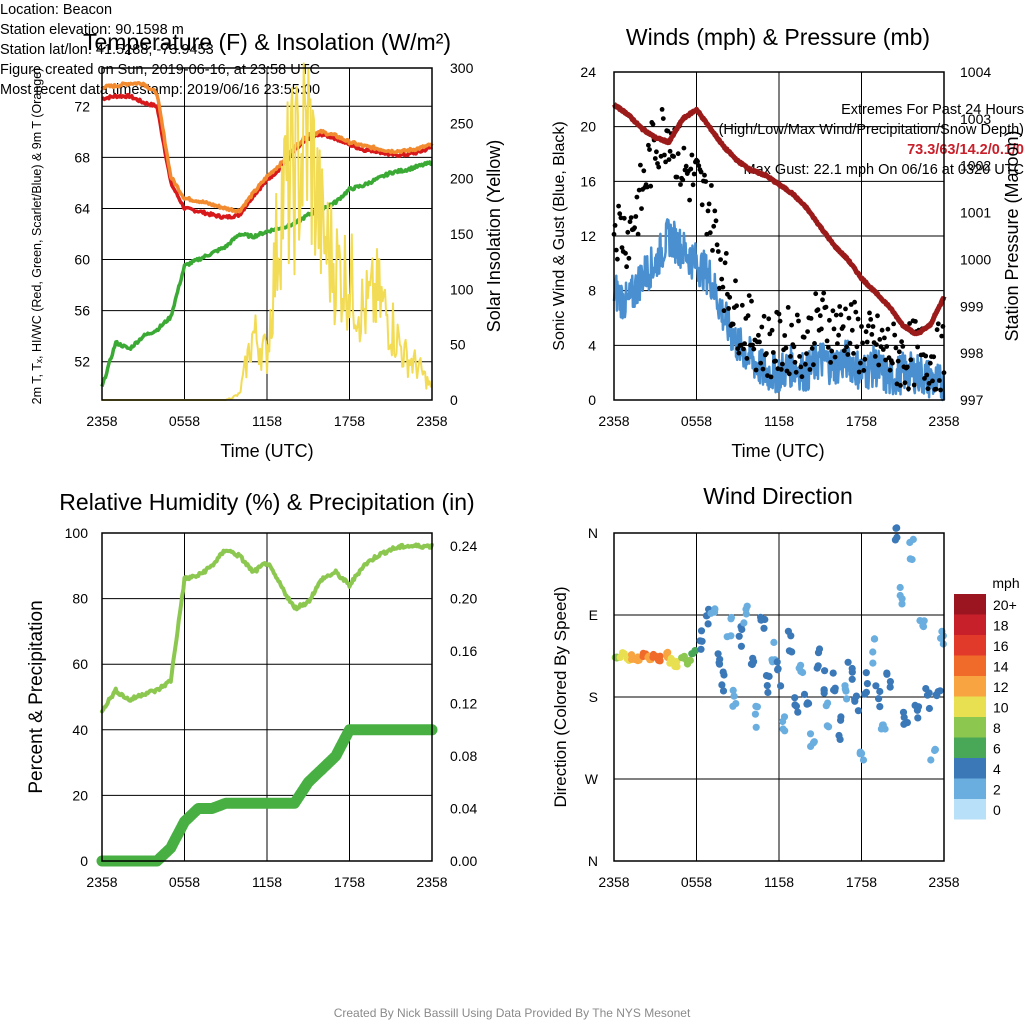  Describe the element at coordinates (494, 236) in the screenshot. I see `temperature-right-ylabel: Solar Insolation (Yellow)` at that location.